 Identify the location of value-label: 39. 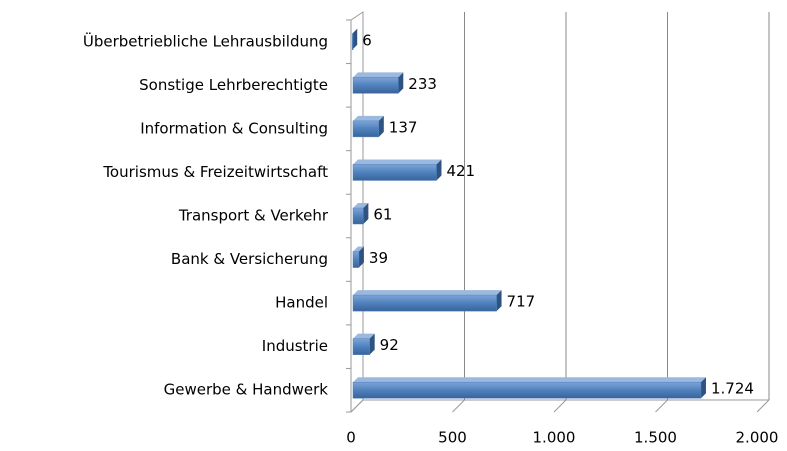
(378, 258).